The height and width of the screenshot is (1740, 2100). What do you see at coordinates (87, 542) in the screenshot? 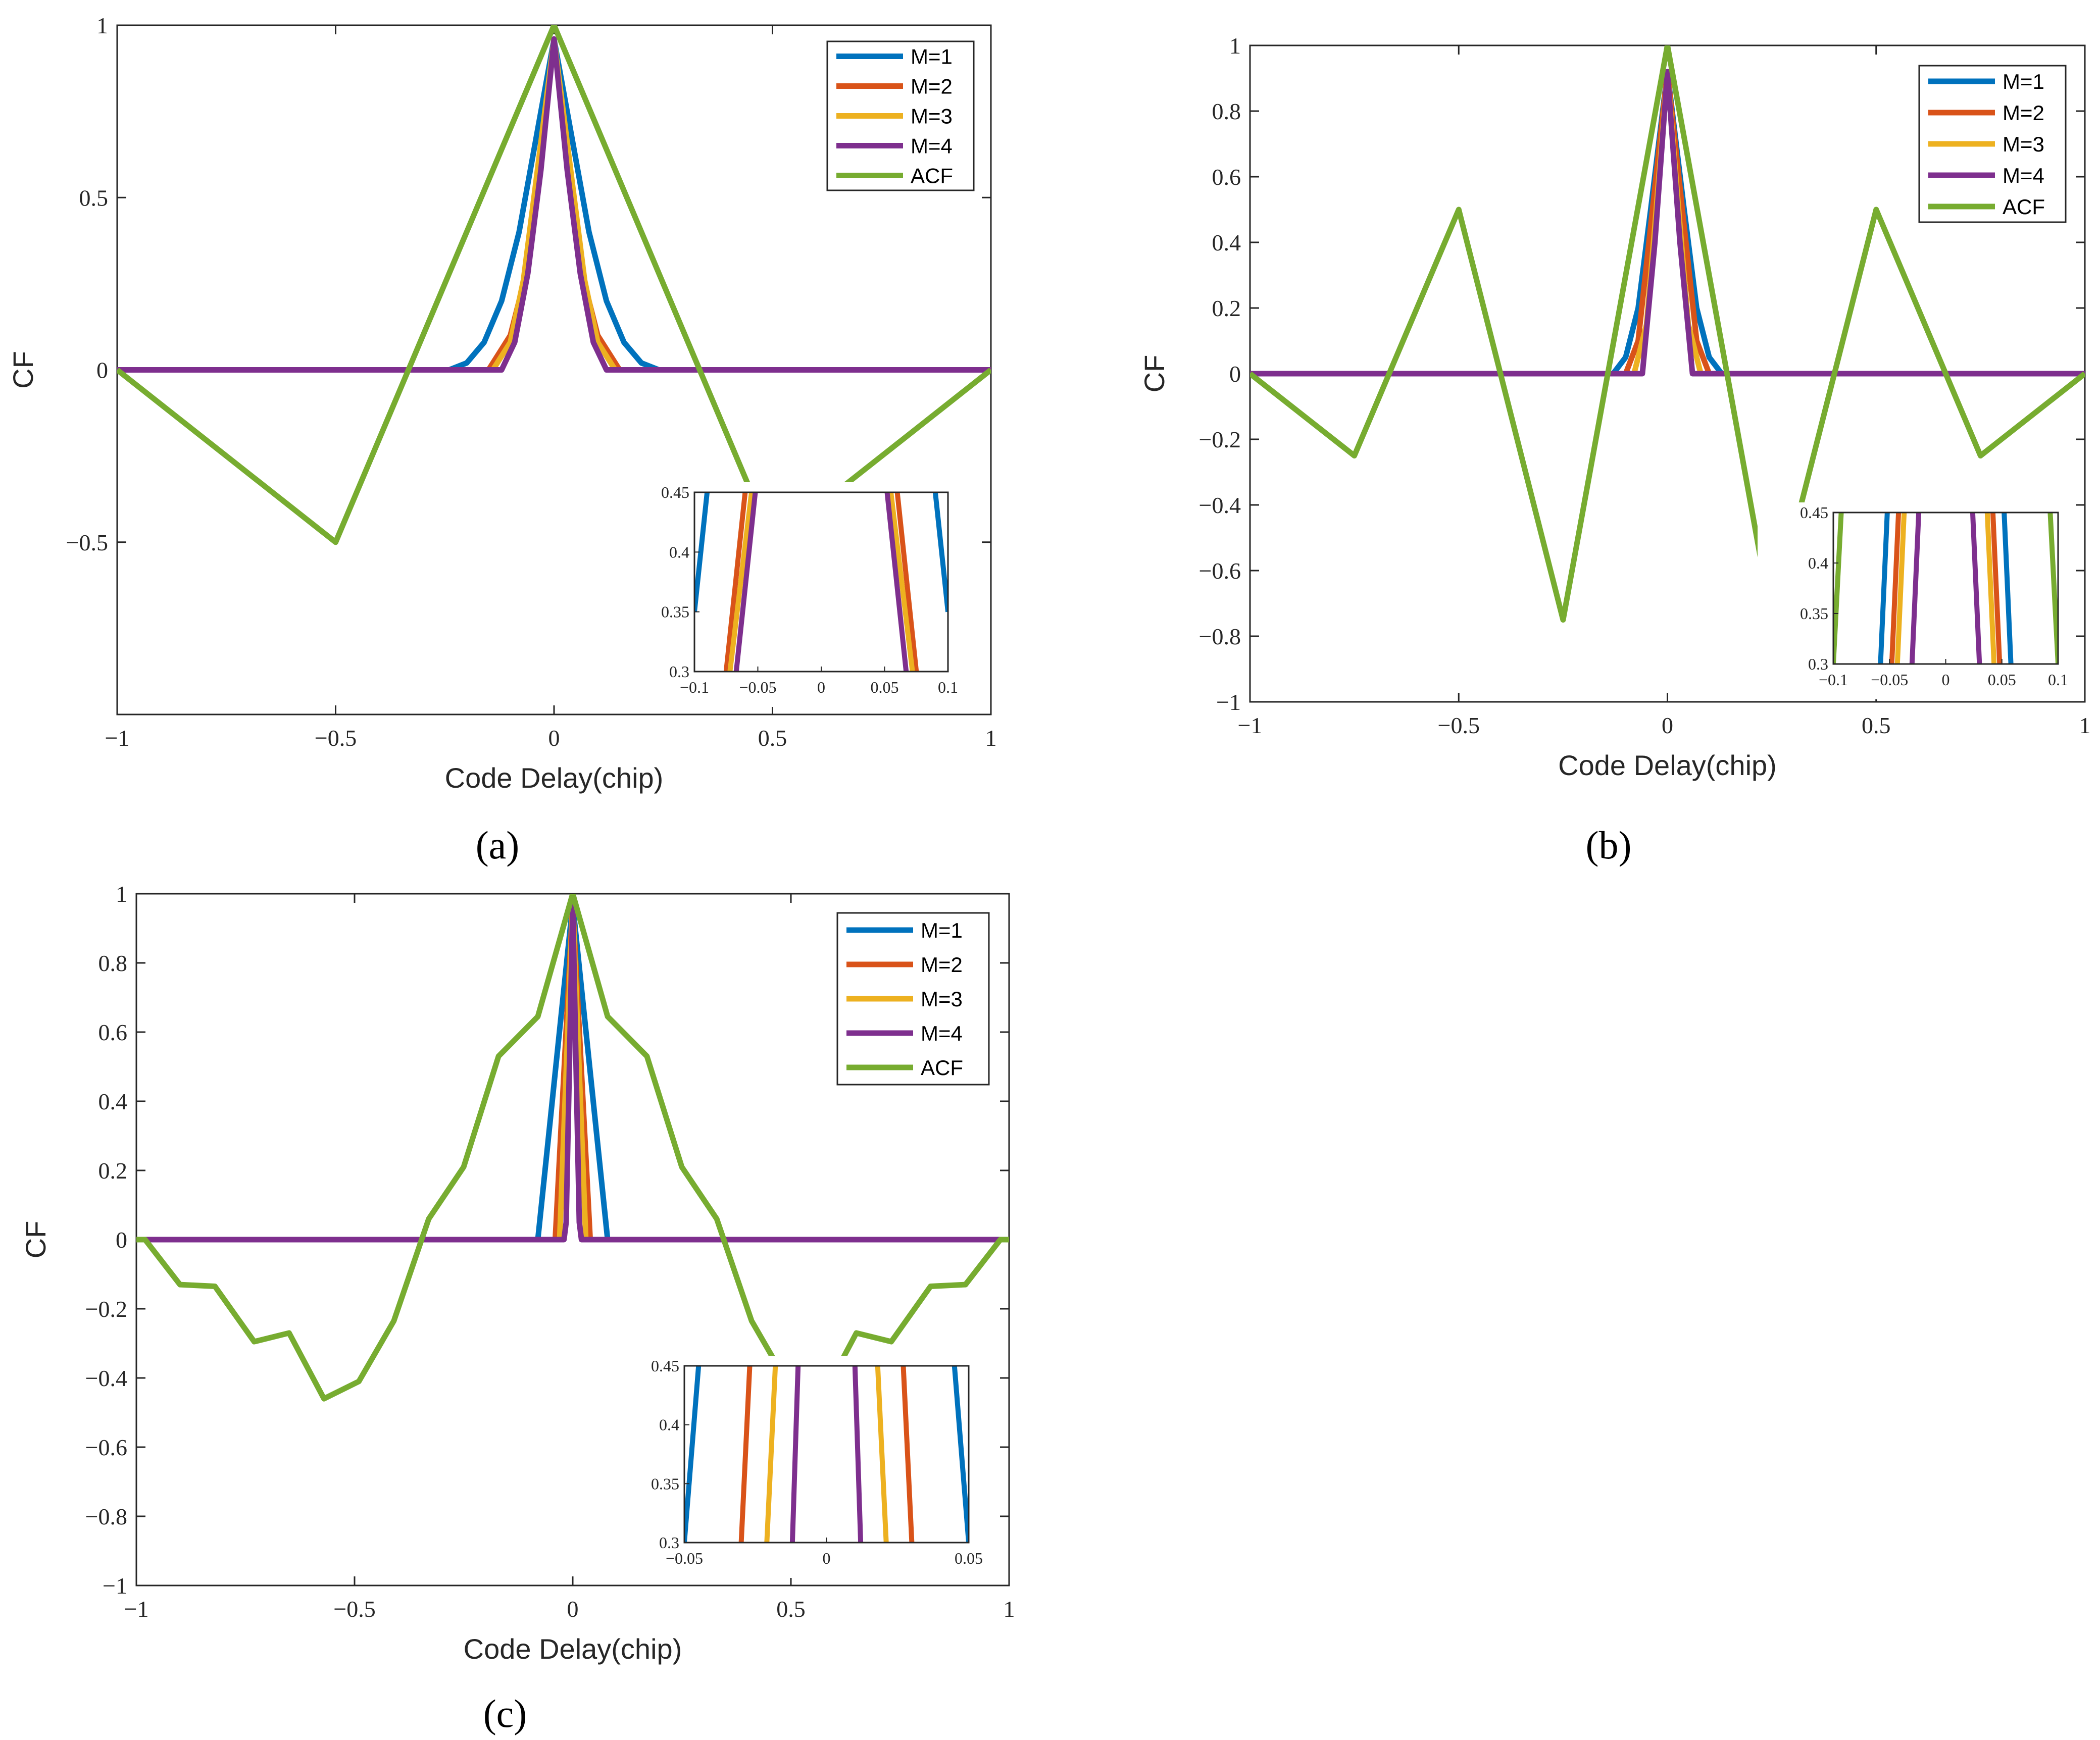
I see `y-tick-label: −0.5` at bounding box center [87, 542].